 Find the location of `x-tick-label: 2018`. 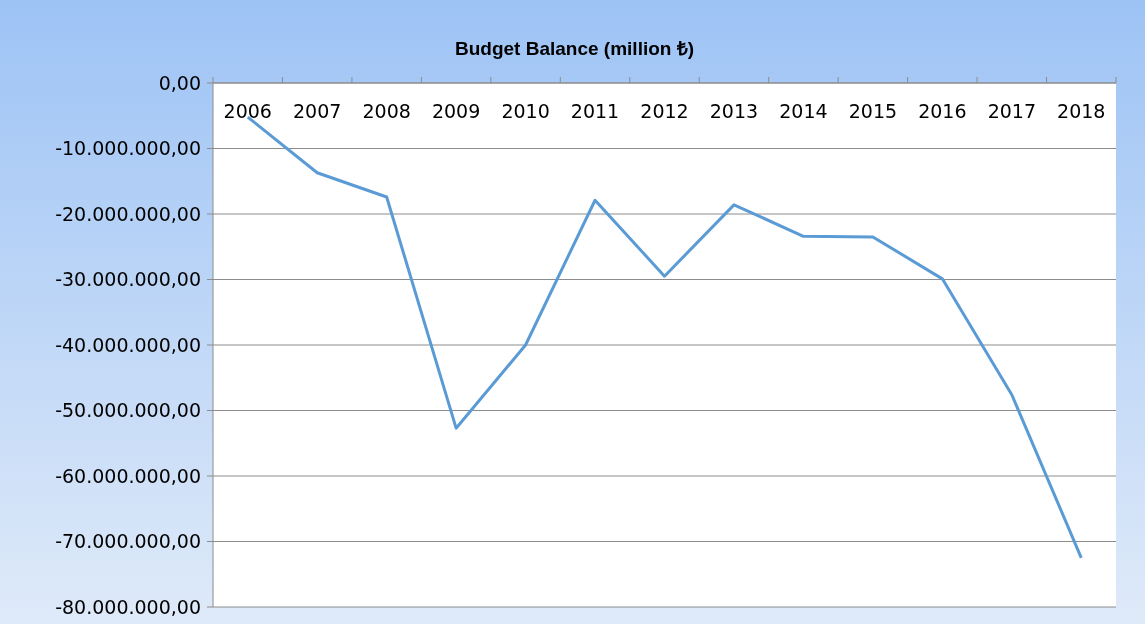

x-tick-label: 2018 is located at coordinates (1081, 111).